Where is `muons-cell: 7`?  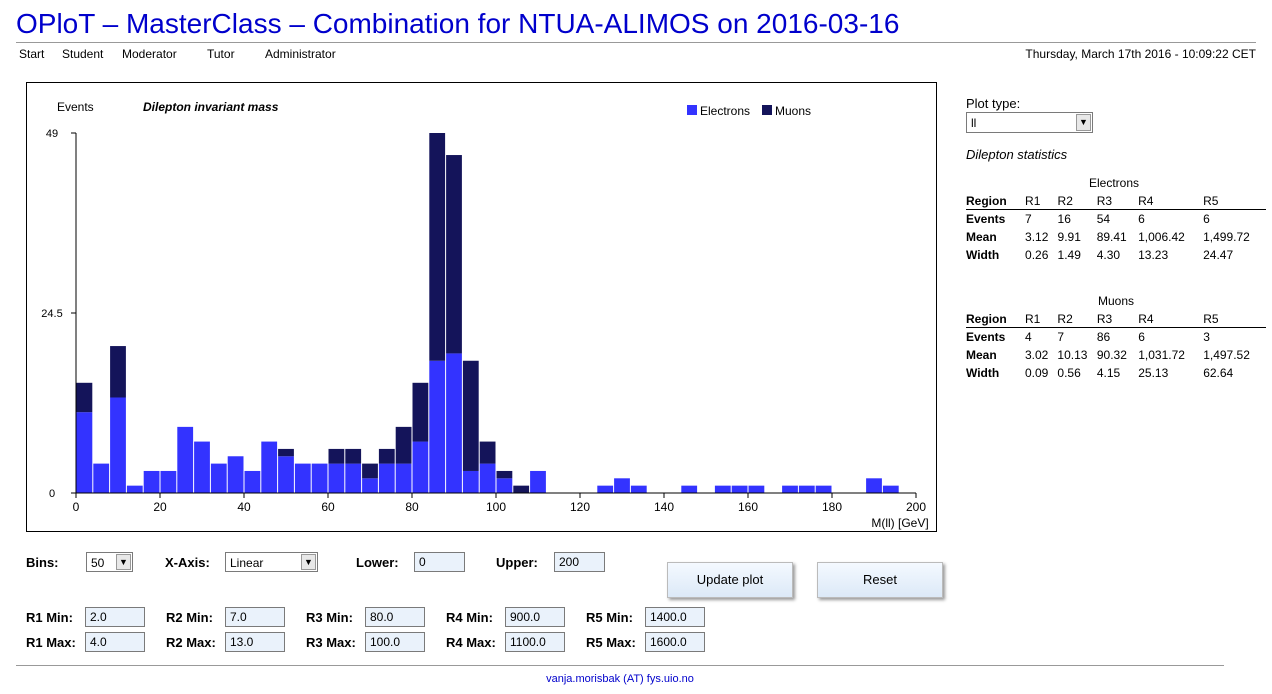 muons-cell: 7 is located at coordinates (1061, 337).